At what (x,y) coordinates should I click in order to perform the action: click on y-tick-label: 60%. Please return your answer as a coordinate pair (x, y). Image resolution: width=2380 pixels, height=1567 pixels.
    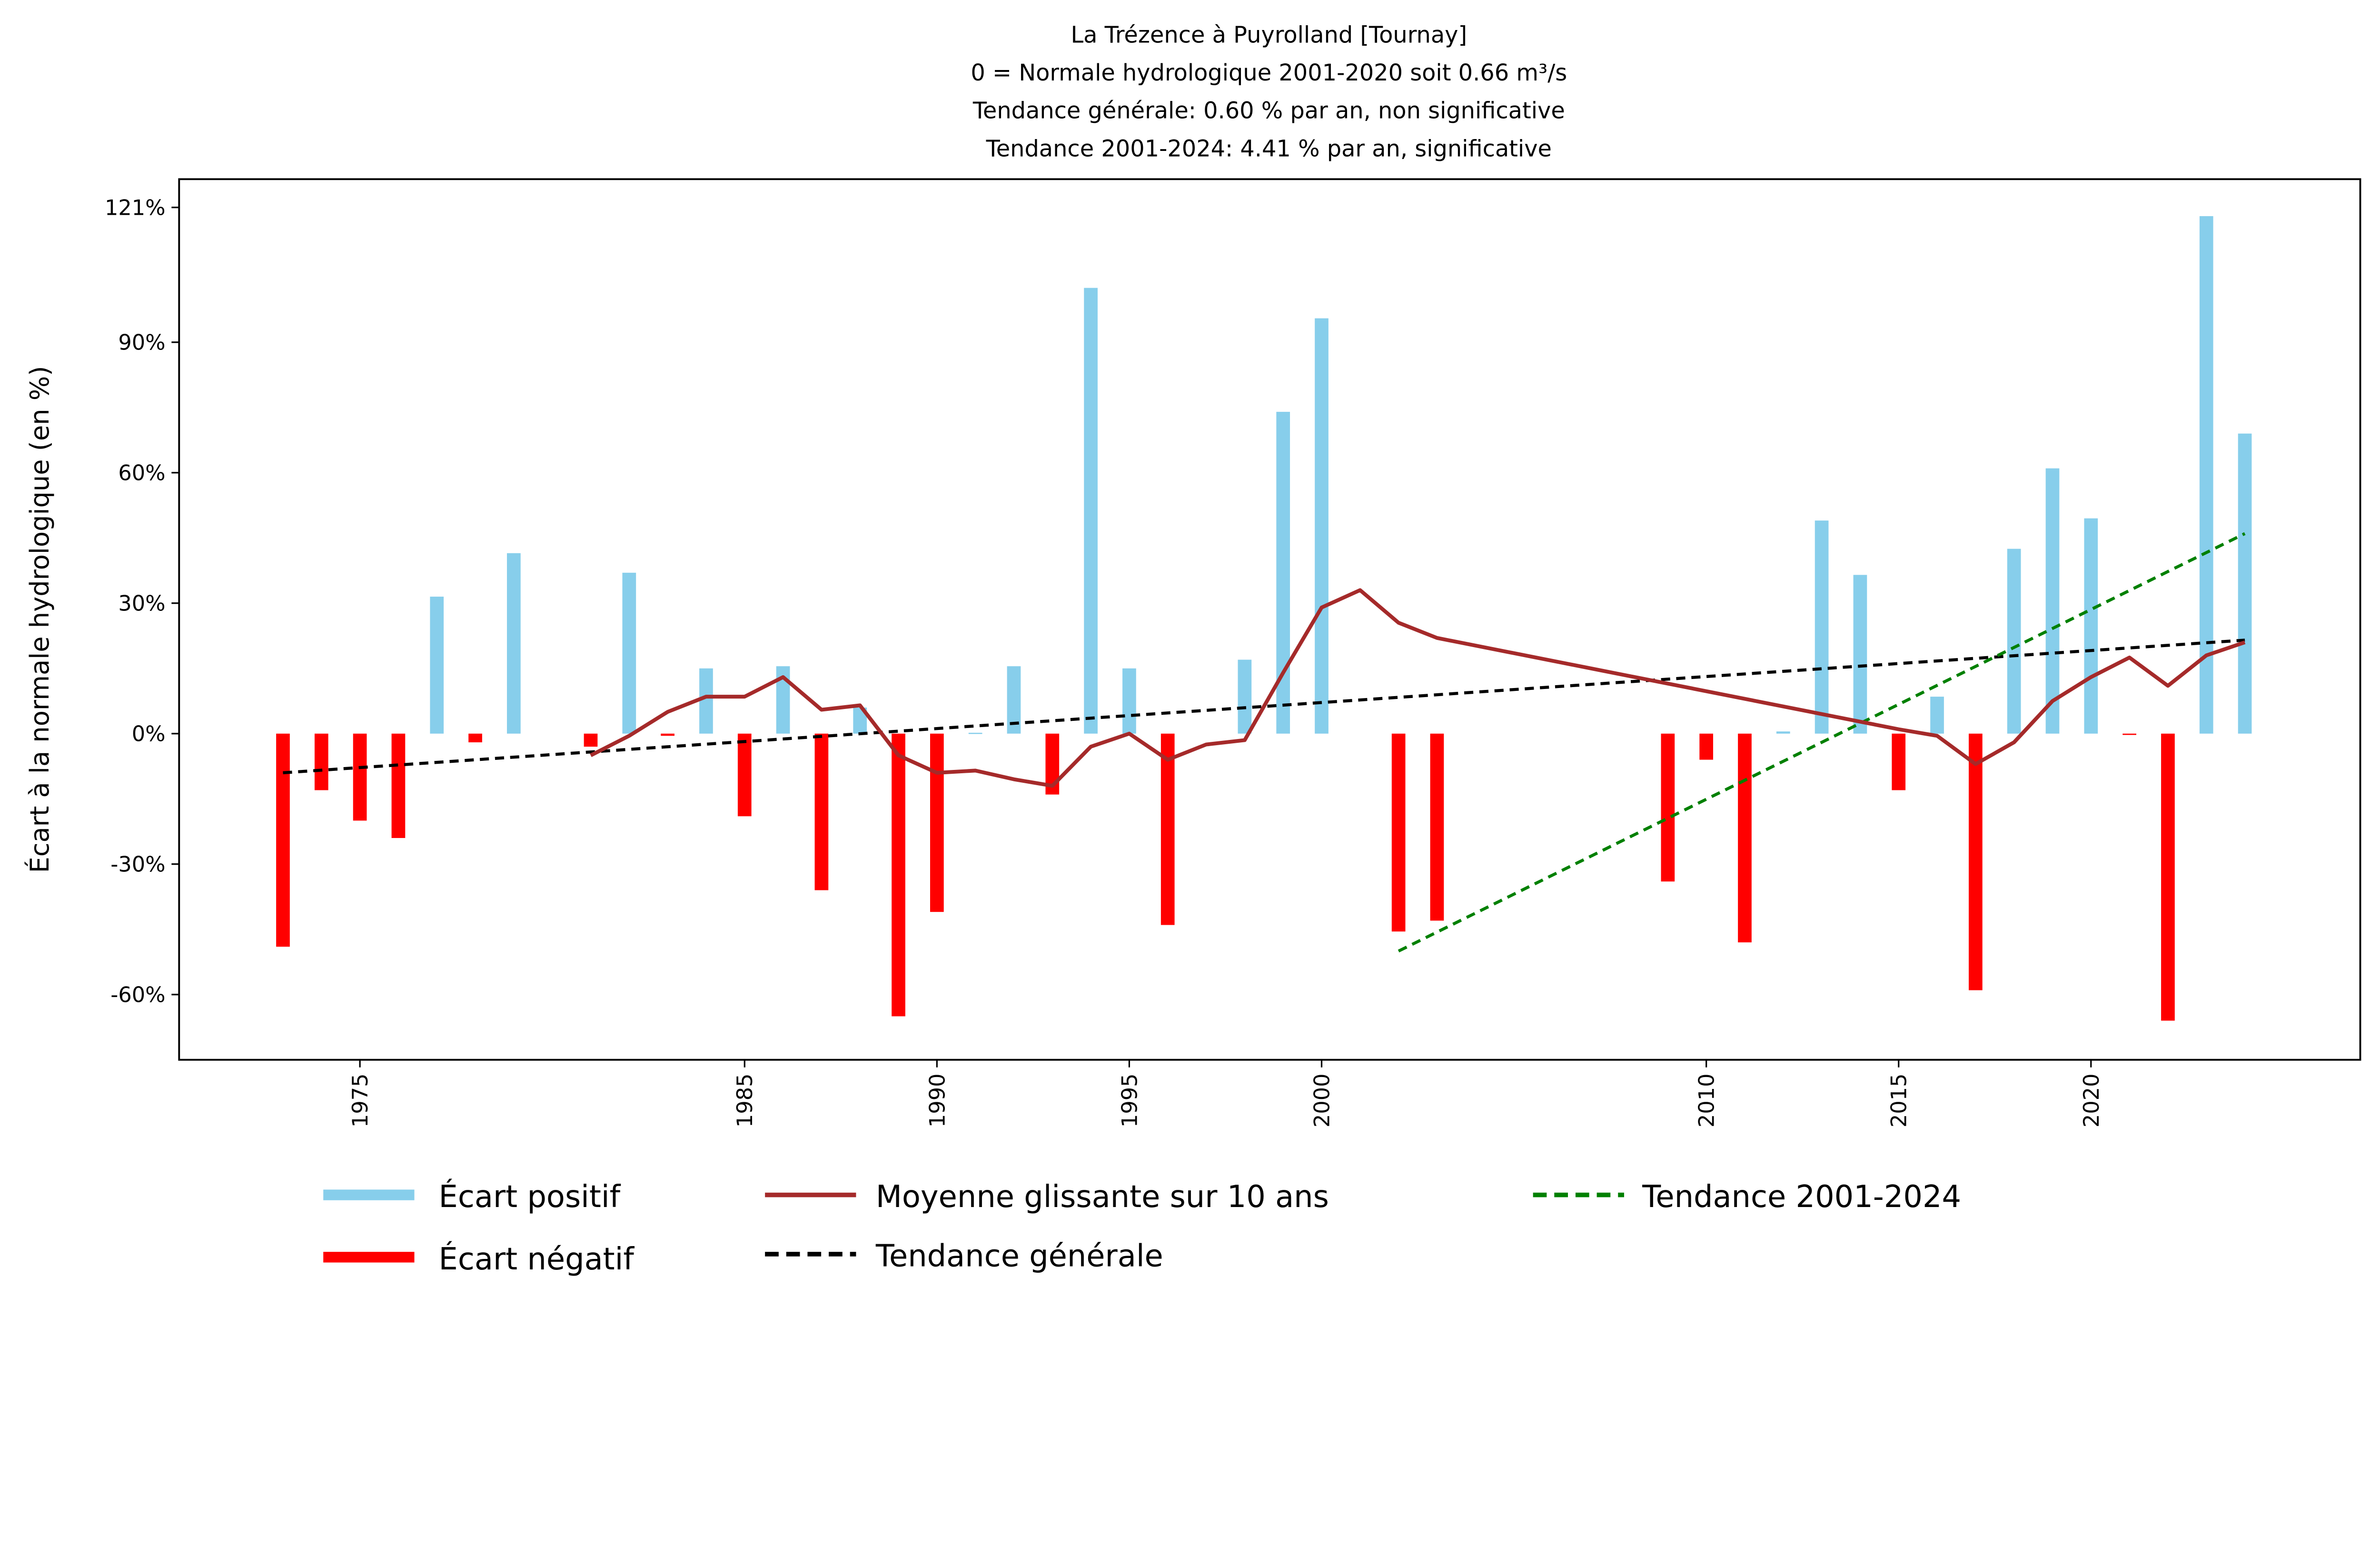
    Looking at the image, I should click on (141, 473).